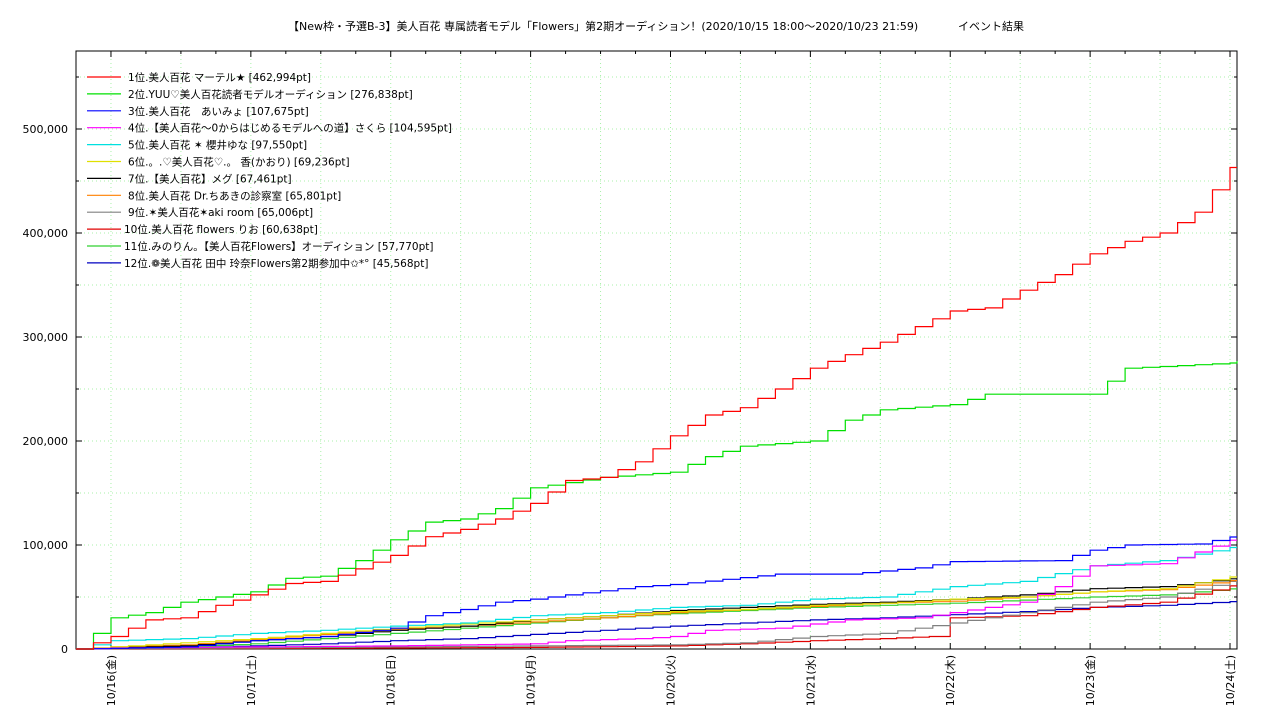 This screenshot has width=1280, height=720. What do you see at coordinates (46, 129) in the screenshot?
I see `y-tick-label: 500,000` at bounding box center [46, 129].